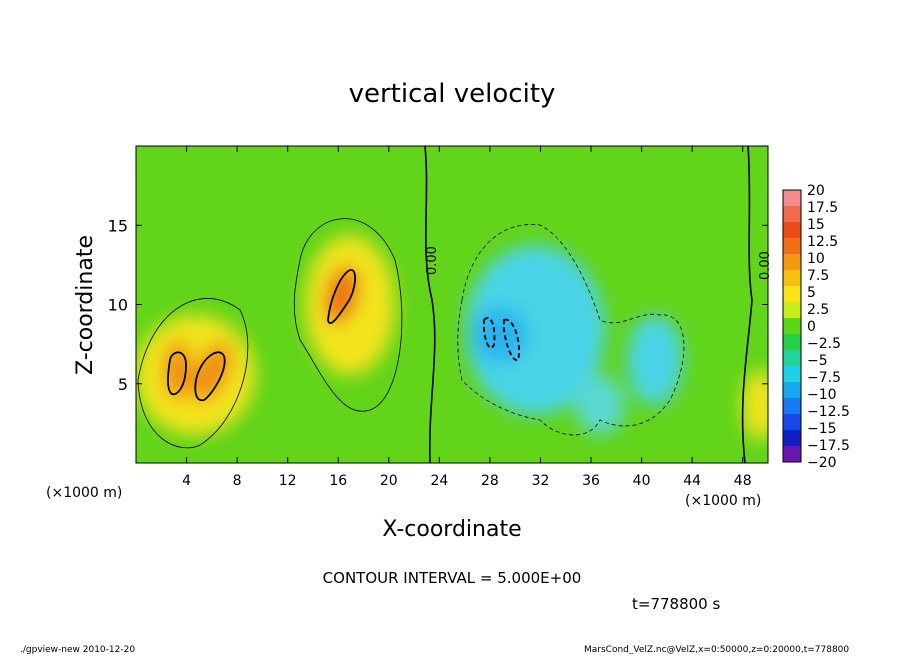 This screenshot has width=904, height=658. I want to click on updraft-core-left-b, so click(212, 372).